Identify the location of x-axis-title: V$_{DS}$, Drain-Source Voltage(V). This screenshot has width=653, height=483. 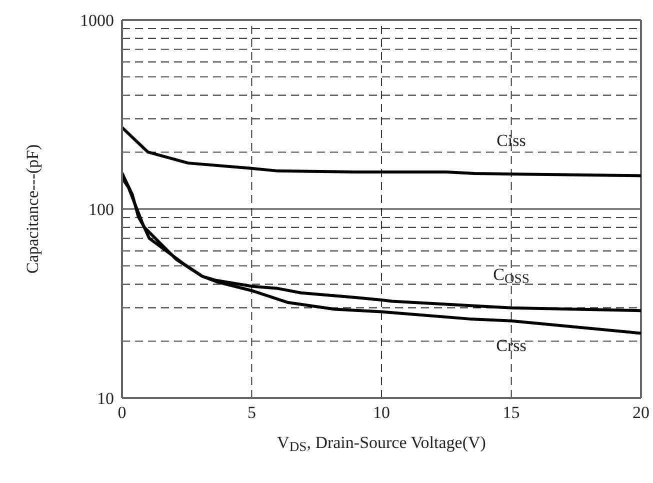
(381, 443).